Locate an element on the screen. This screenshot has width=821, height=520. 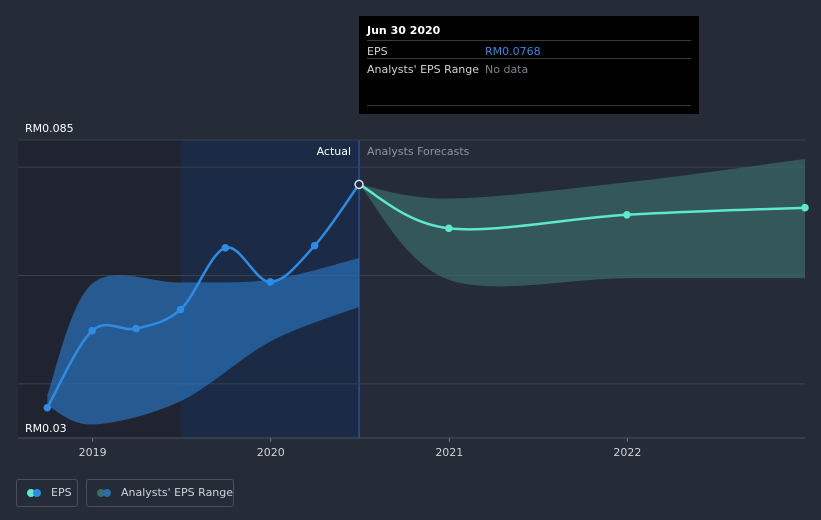
legend-eps-button: EPS is located at coordinates (47, 493).